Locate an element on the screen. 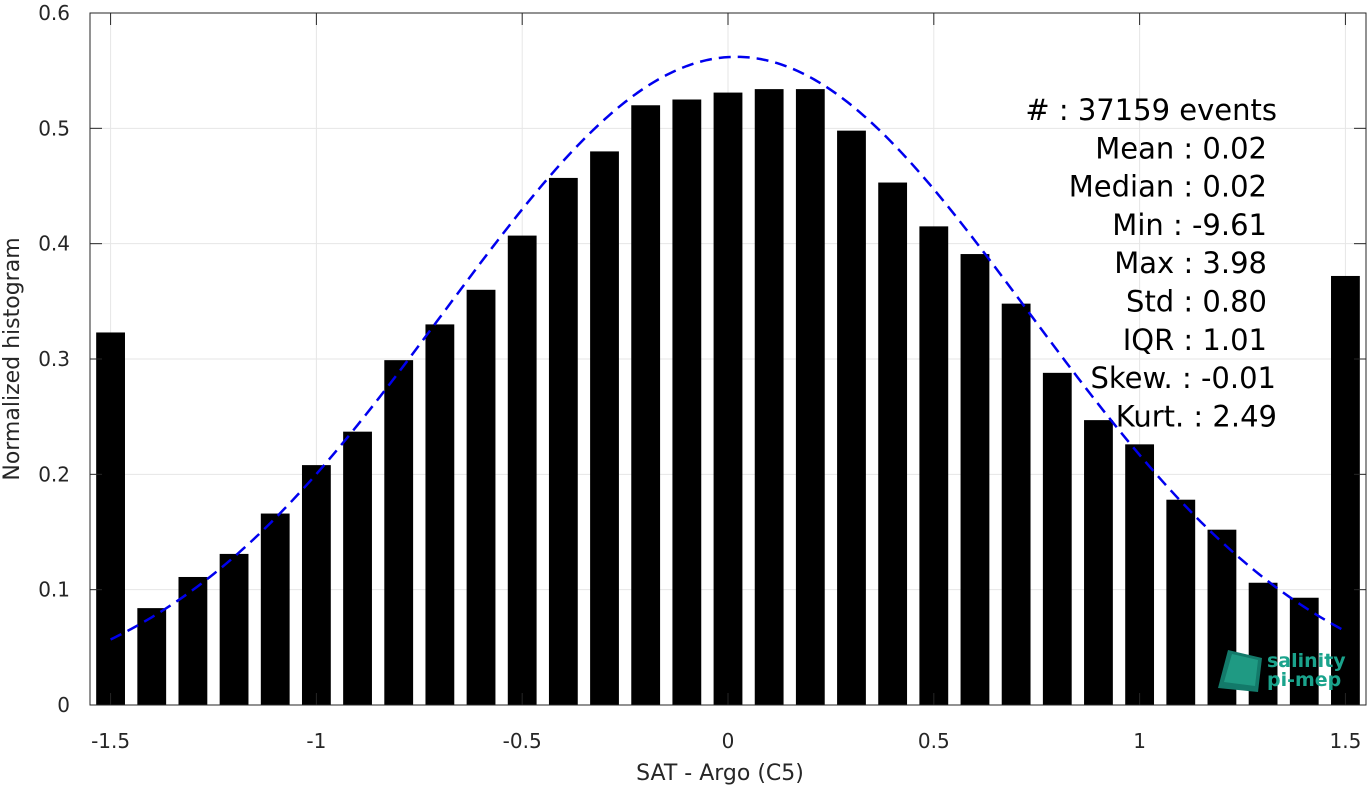 The image size is (1367, 787). y-tick-label-4: 0.4 is located at coordinates (54, 244).